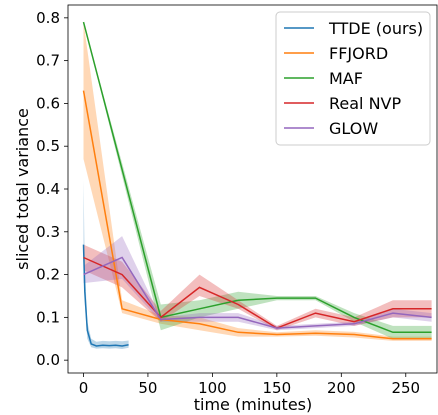 The width and height of the screenshot is (438, 415). What do you see at coordinates (48, 103) in the screenshot?
I see `y-tick-label: 0.6` at bounding box center [48, 103].